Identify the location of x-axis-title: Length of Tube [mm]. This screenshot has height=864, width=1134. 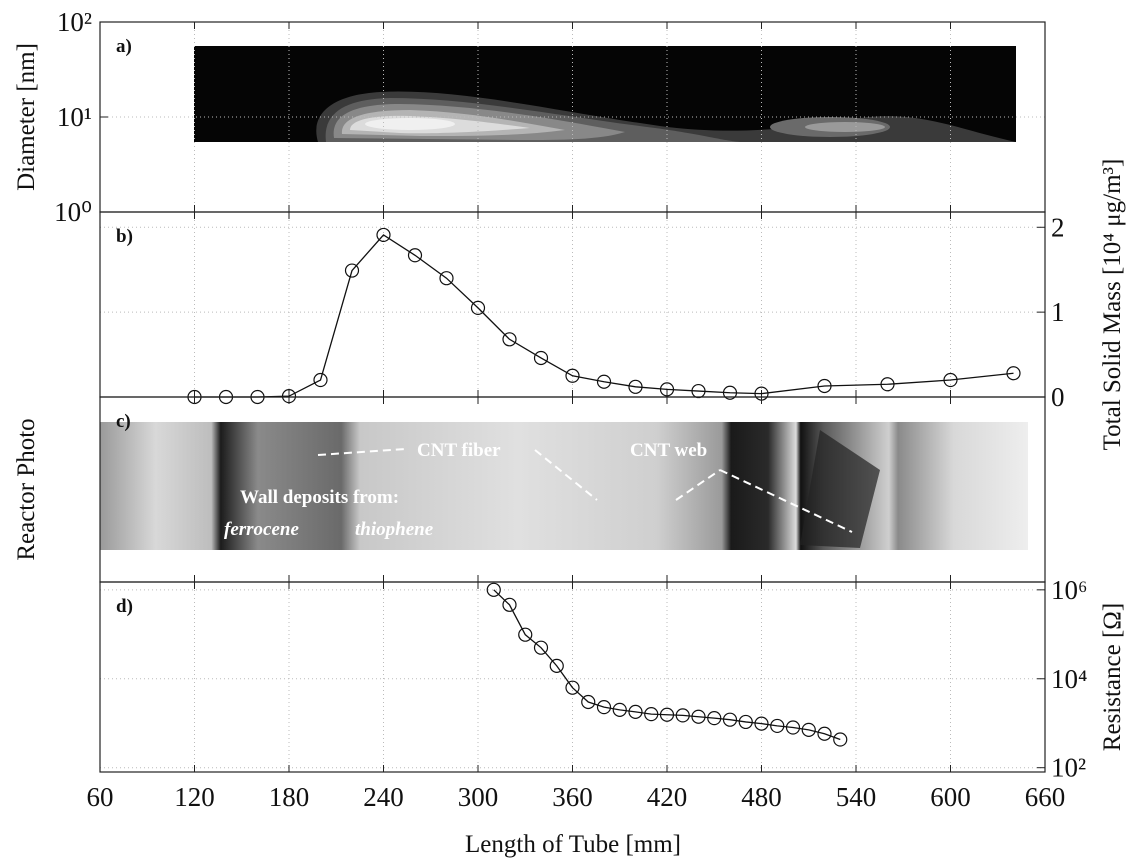
(573, 844).